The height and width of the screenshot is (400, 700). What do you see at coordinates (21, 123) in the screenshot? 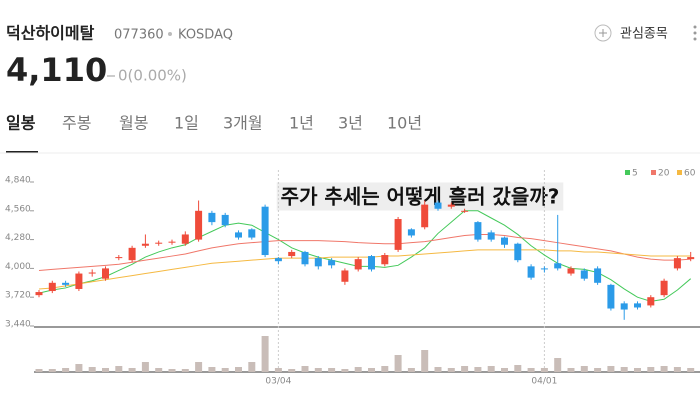
I see `tab: 일봉` at bounding box center [21, 123].